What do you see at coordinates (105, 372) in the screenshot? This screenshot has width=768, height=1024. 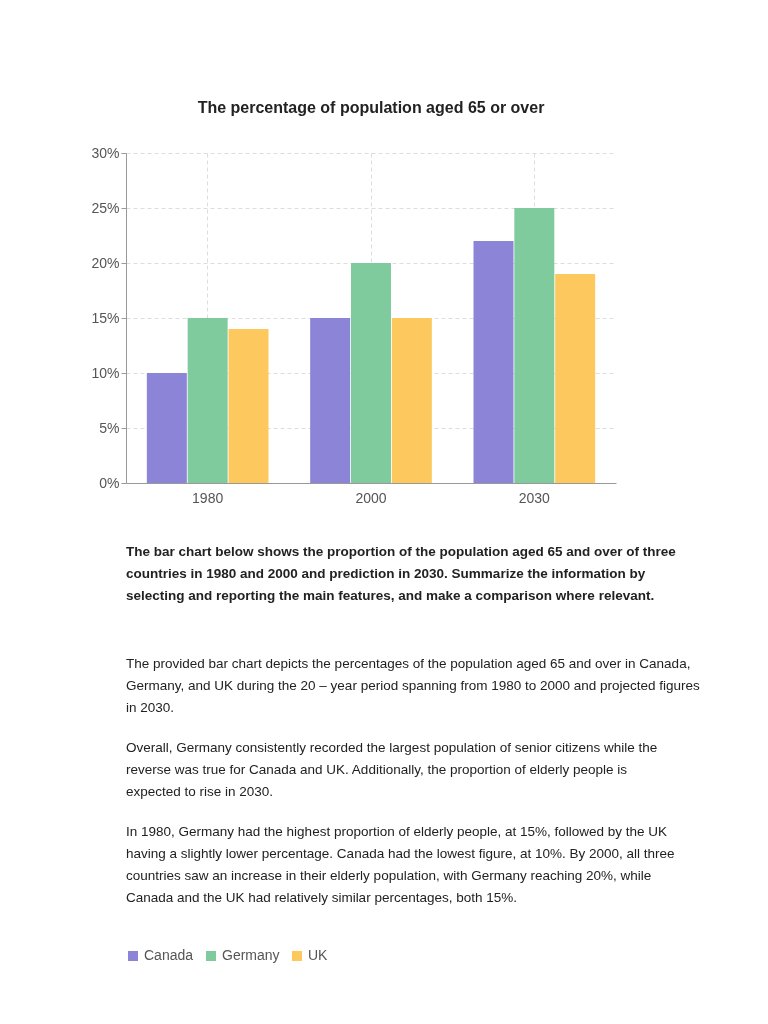 I see `y-tick-label: 10%` at bounding box center [105, 372].